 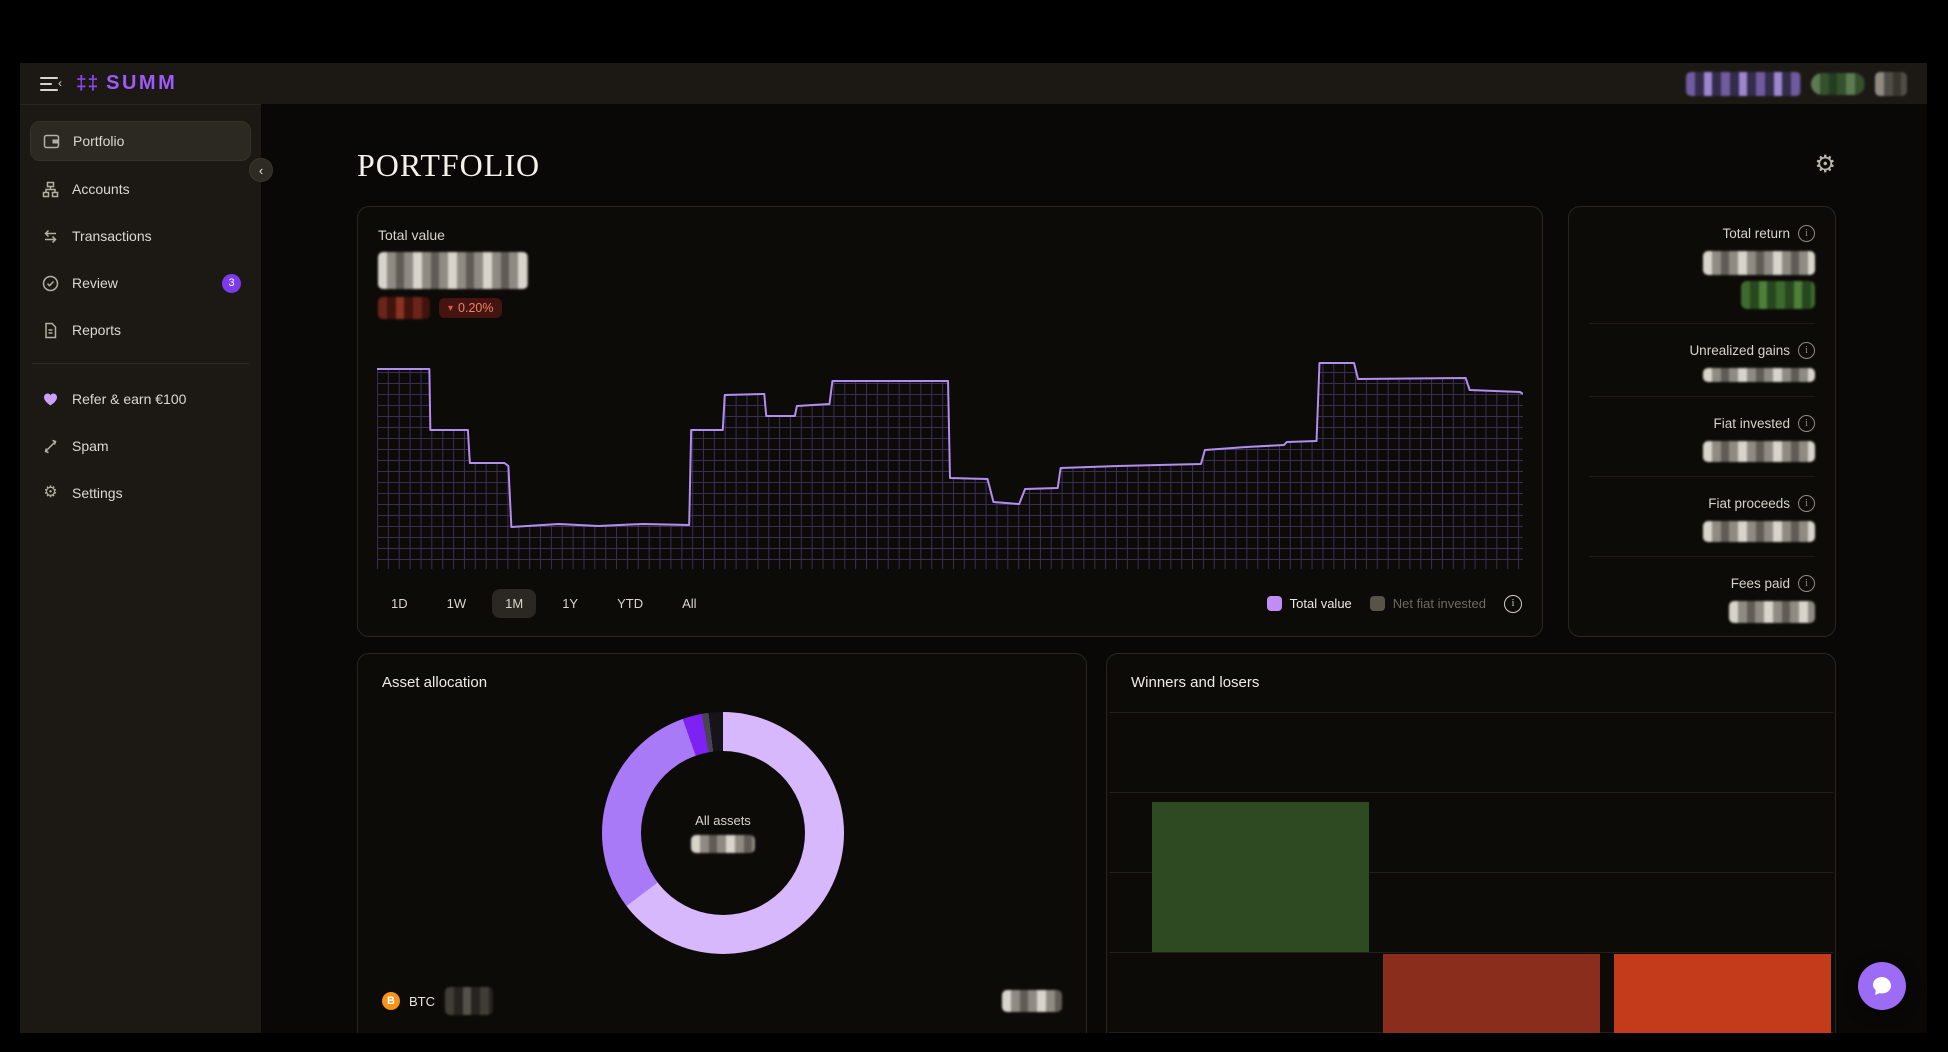 I want to click on transactions-icon, so click(x=50, y=236).